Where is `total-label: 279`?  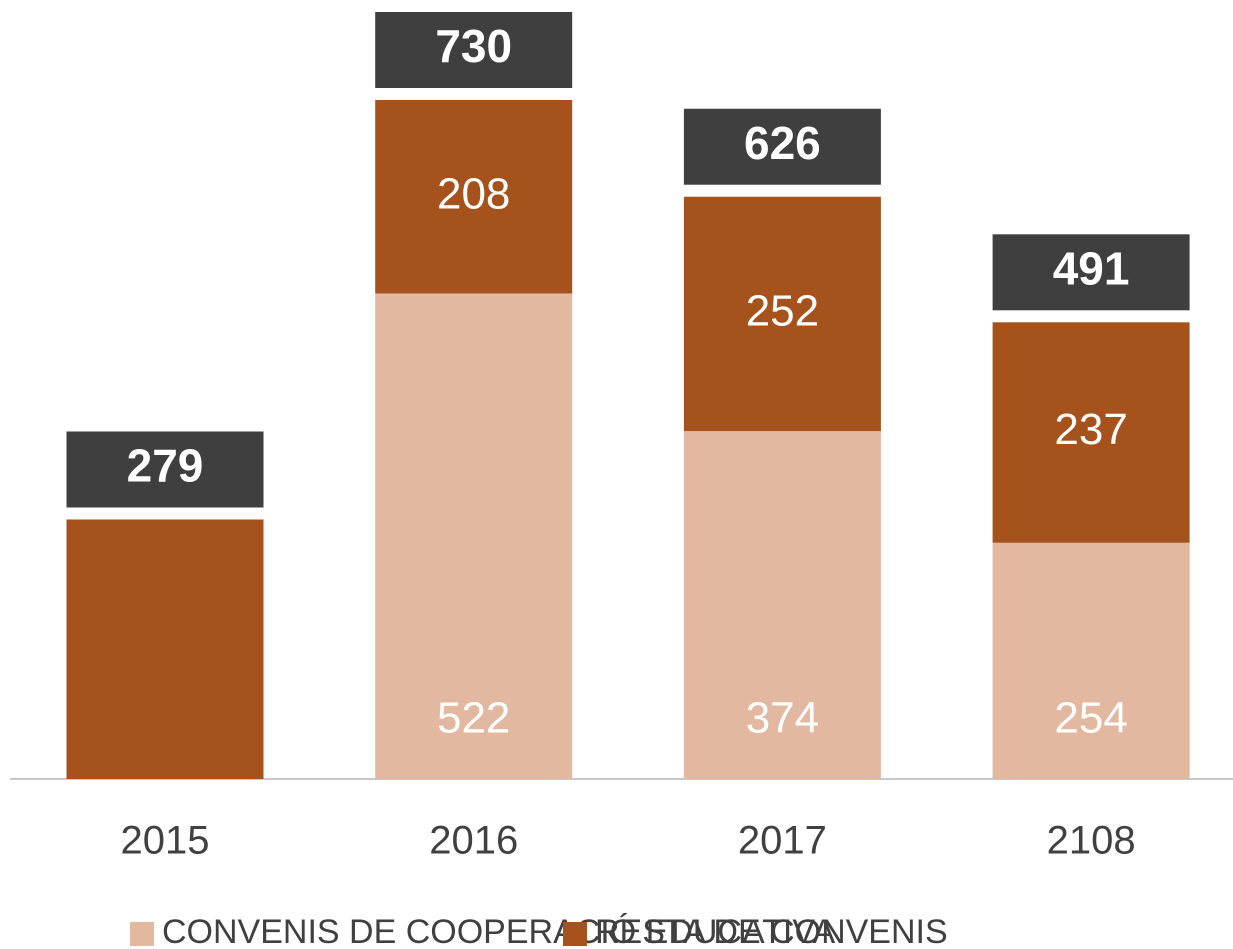 total-label: 279 is located at coordinates (165, 466).